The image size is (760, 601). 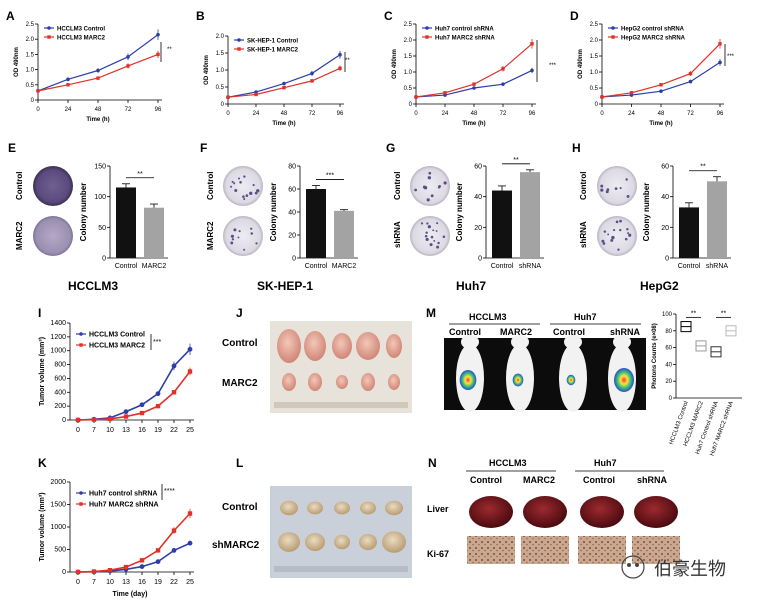 What do you see at coordinates (30, 25) in the screenshot?
I see `y-tick-label: 2.5` at bounding box center [30, 25].